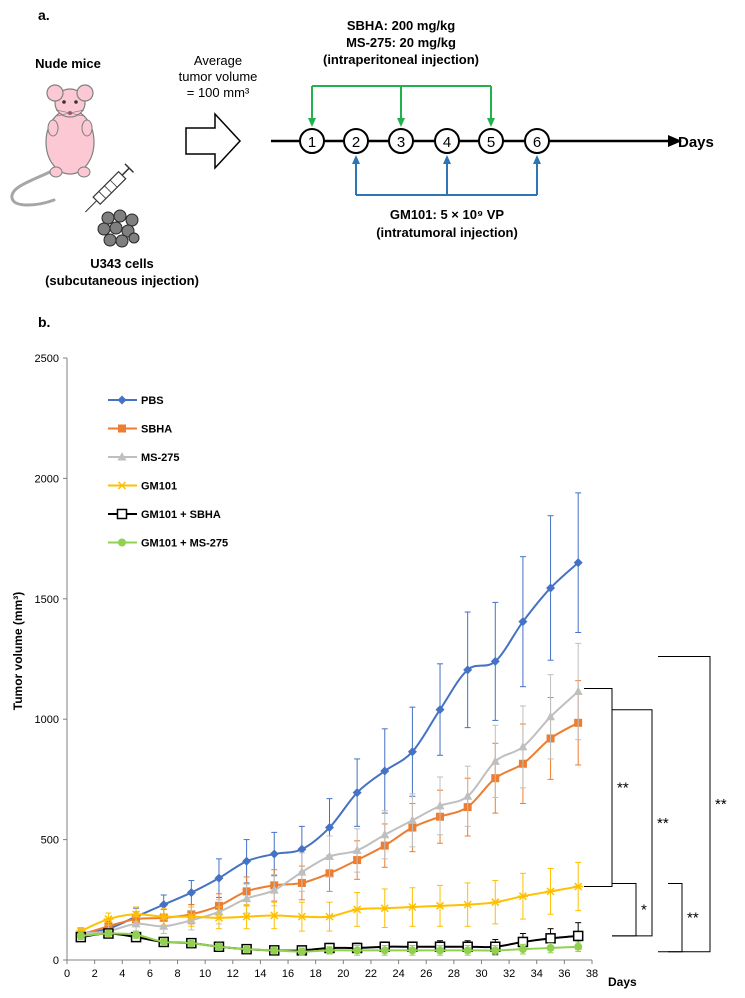  What do you see at coordinates (260, 974) in the screenshot?
I see `x-tick-label: 14` at bounding box center [260, 974].